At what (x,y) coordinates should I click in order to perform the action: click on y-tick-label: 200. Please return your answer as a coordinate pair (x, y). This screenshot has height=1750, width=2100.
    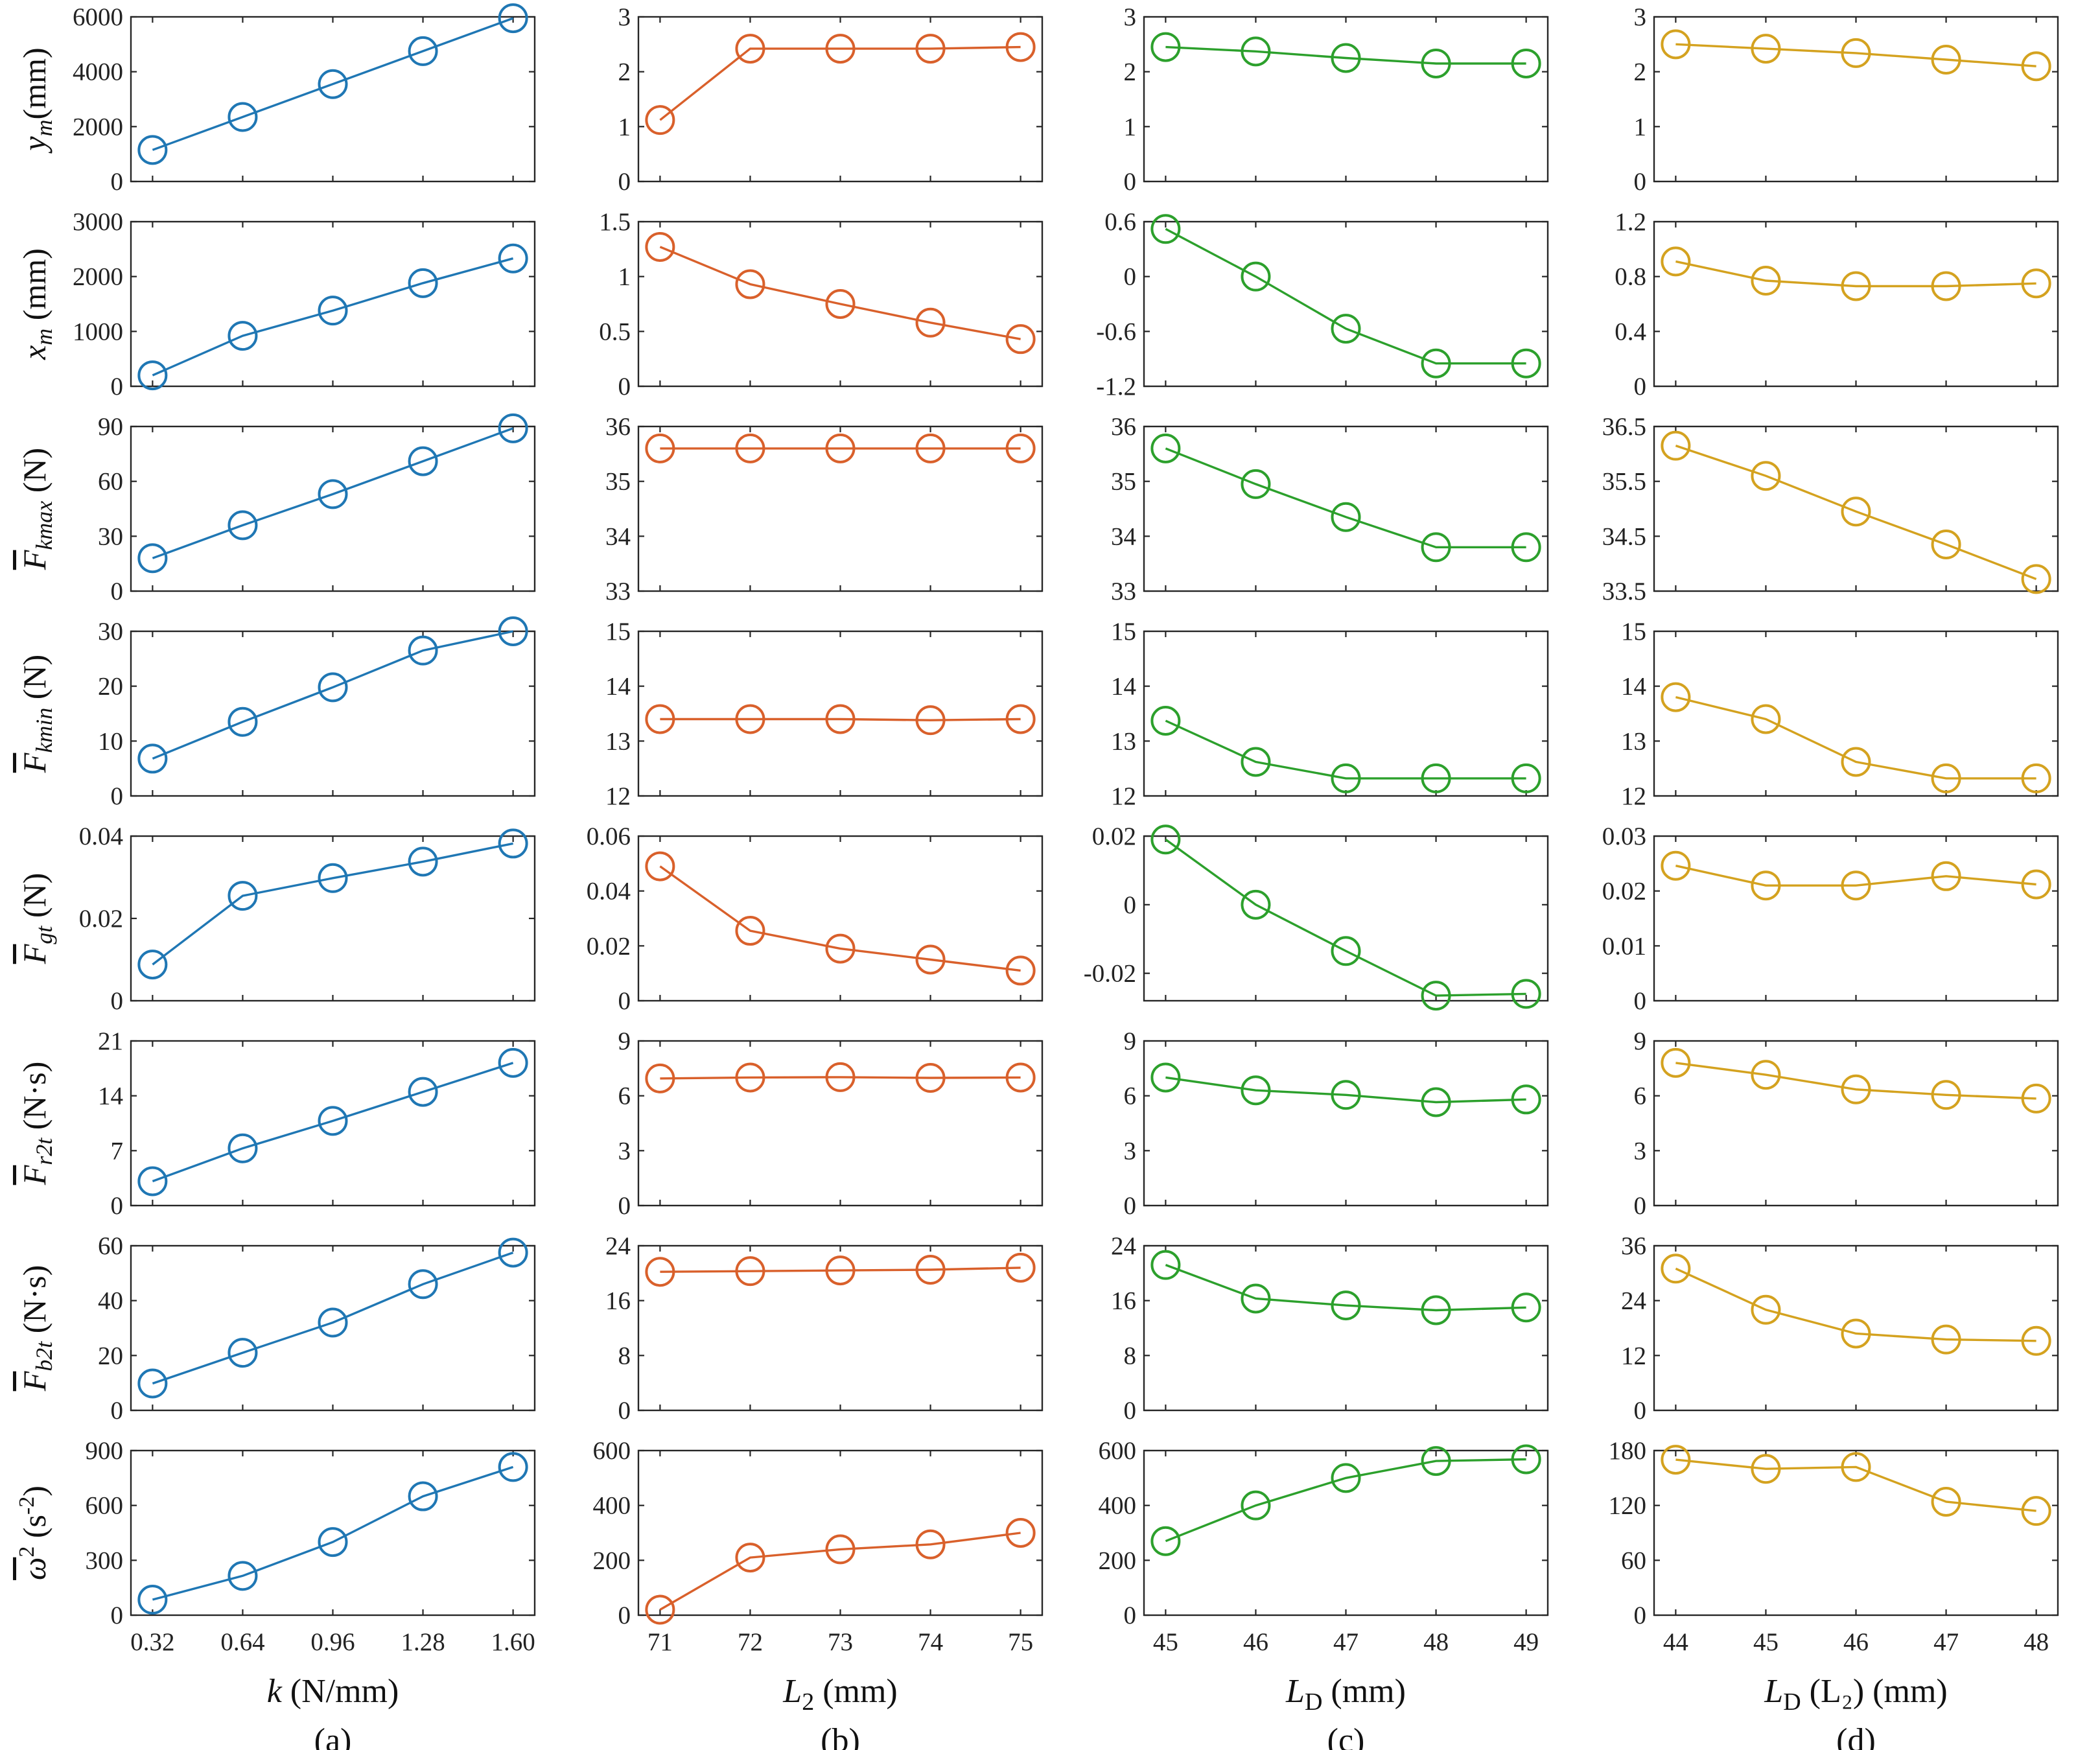
    Looking at the image, I should click on (1118, 1560).